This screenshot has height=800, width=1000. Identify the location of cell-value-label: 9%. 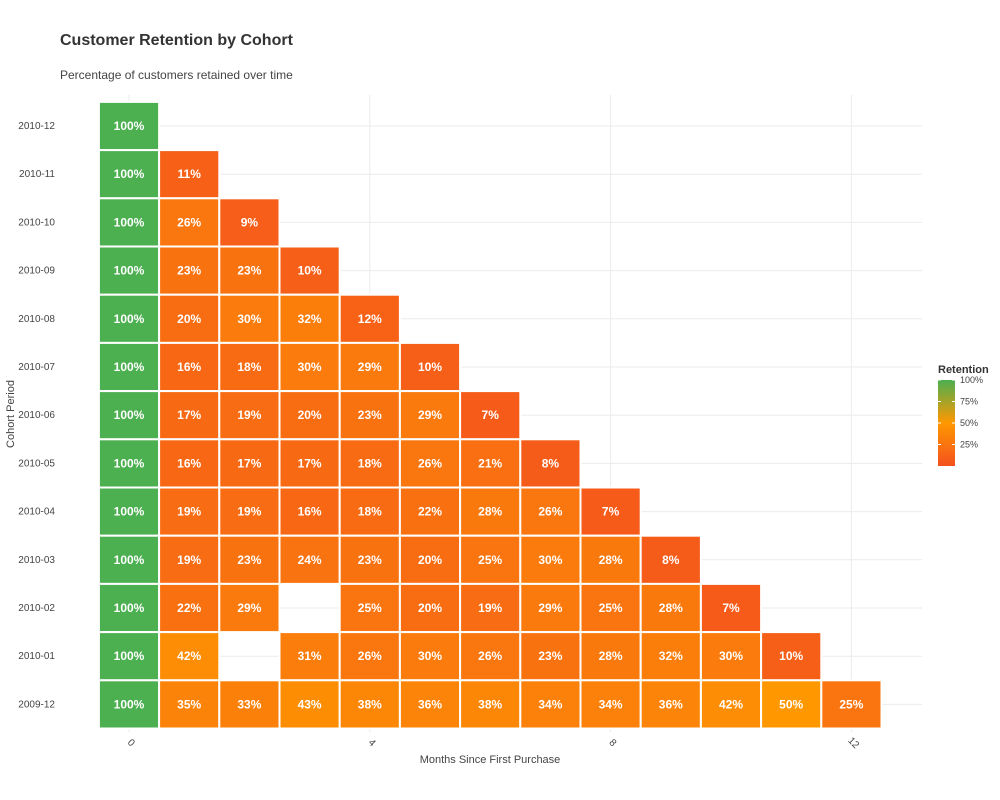
(250, 222).